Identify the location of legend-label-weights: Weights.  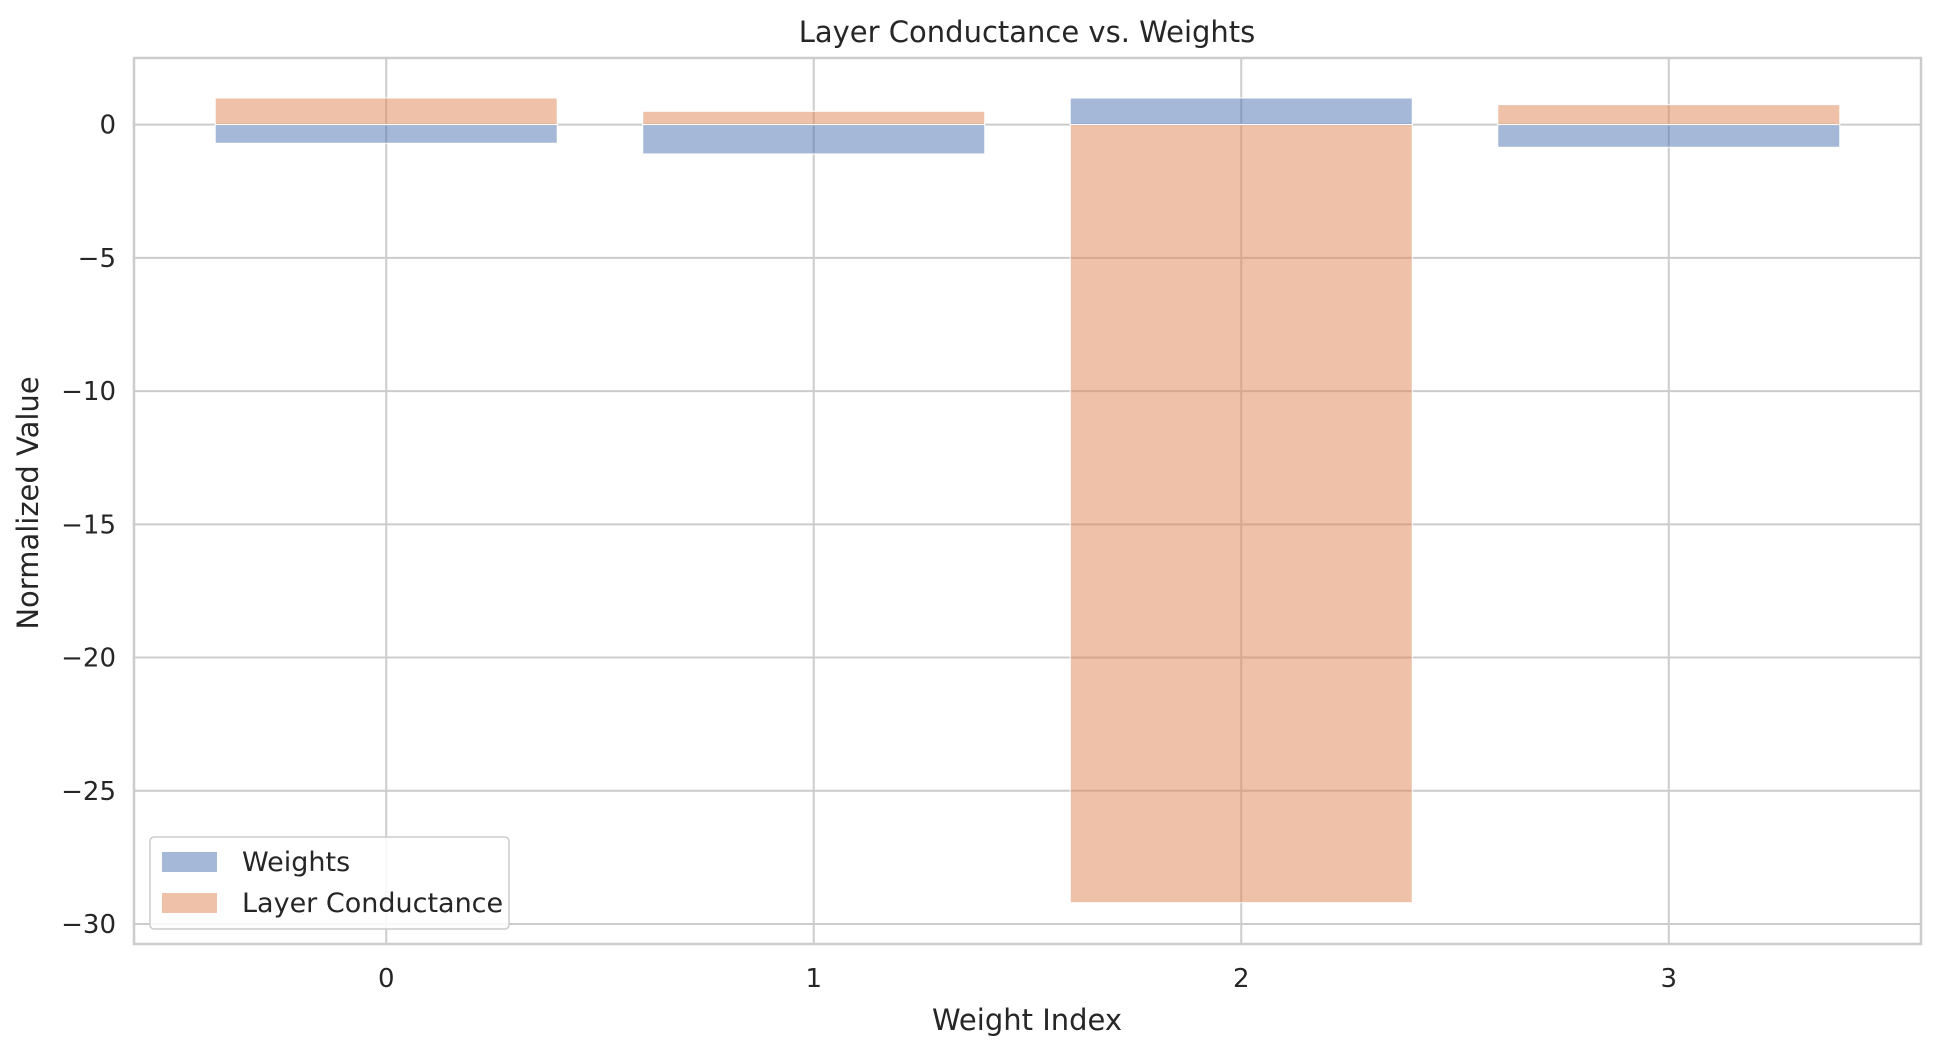
(296, 862).